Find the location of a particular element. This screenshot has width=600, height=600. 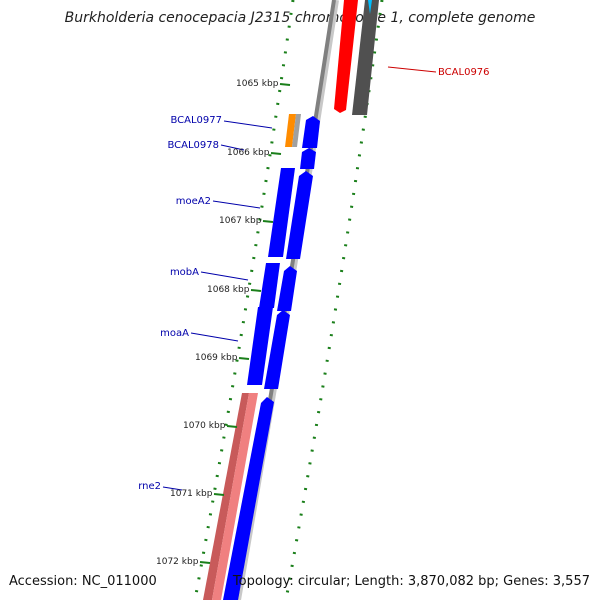

cds-forward-mobA-outer is located at coordinates (287, 288).